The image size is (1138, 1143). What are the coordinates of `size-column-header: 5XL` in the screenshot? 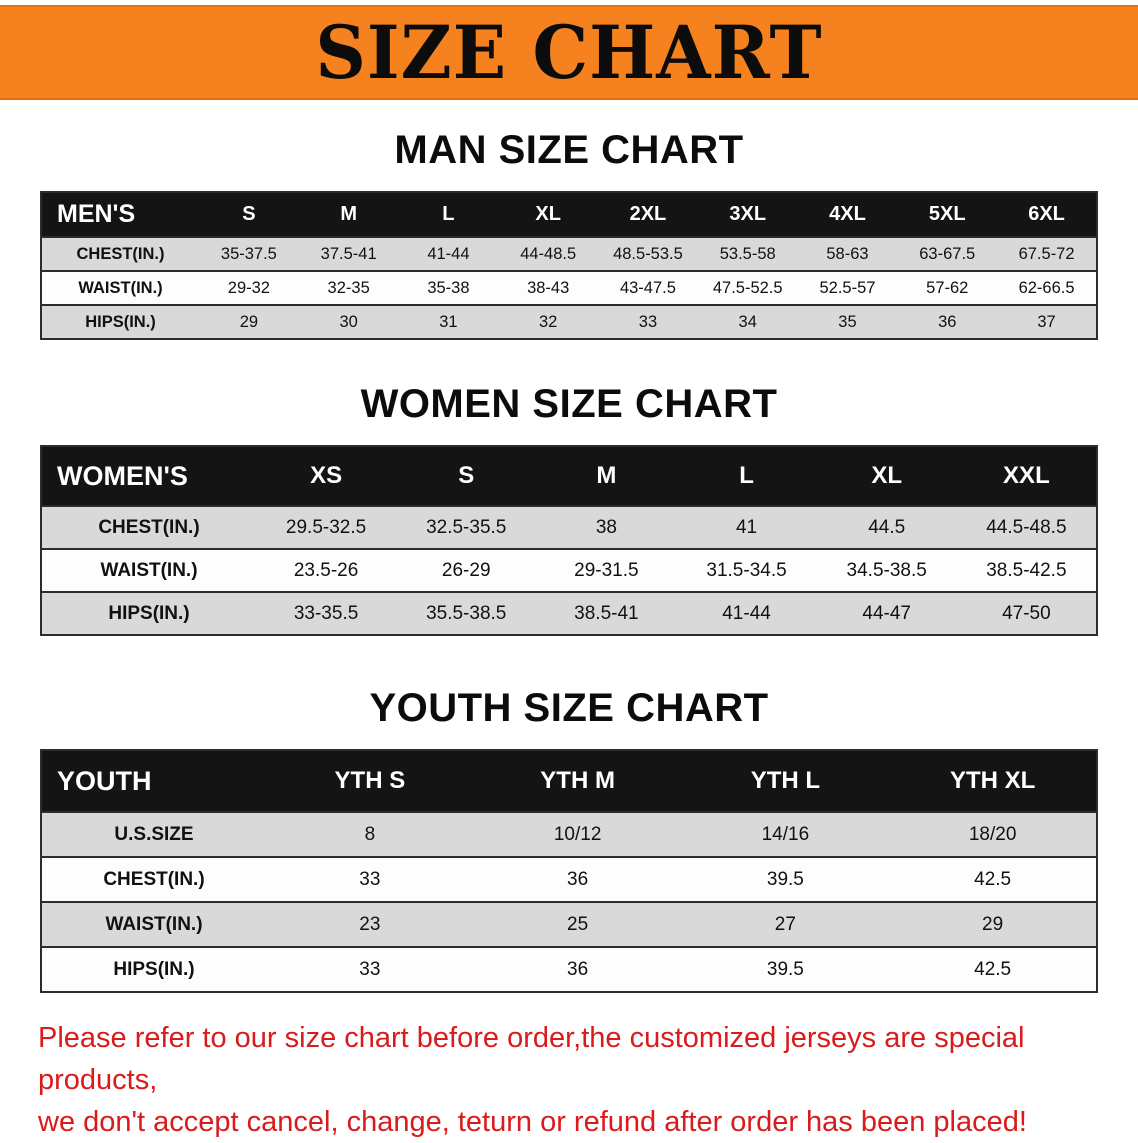 It's located at (947, 214).